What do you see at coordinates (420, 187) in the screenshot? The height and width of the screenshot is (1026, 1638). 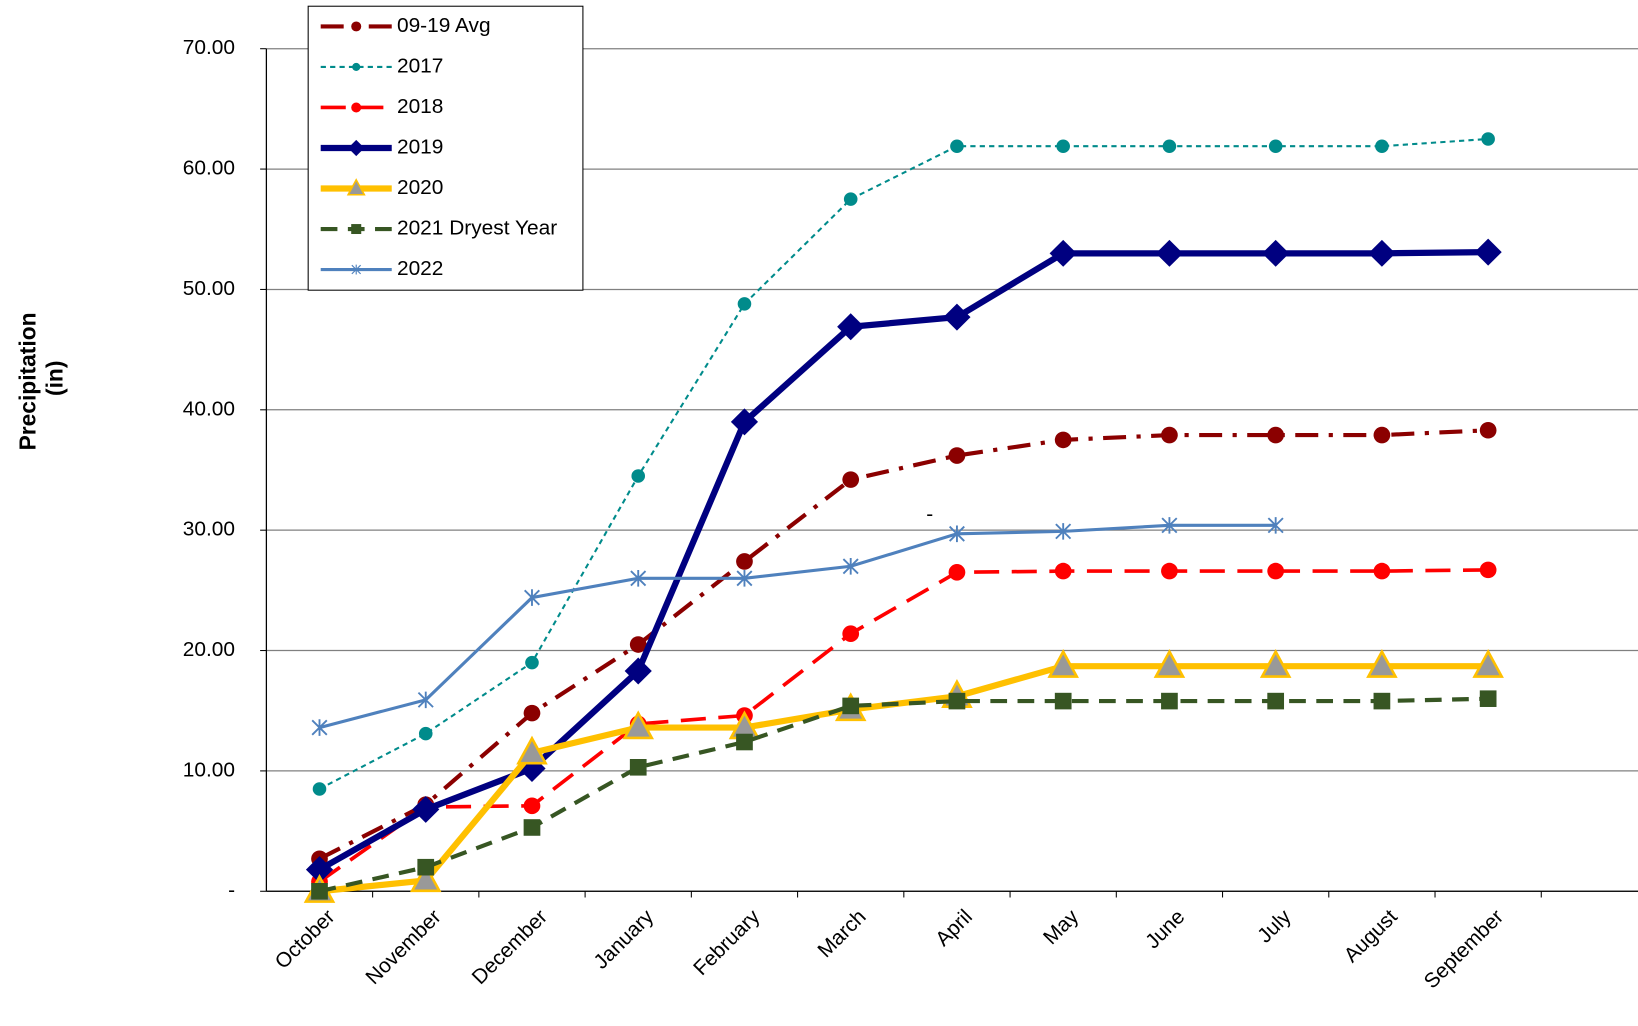 I see `legend-label: 2020` at bounding box center [420, 187].